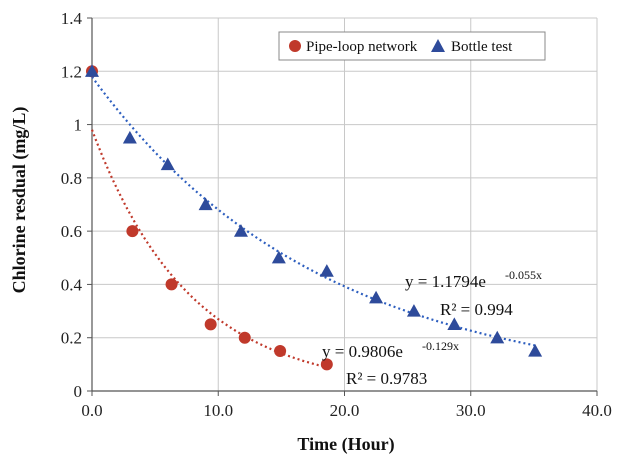 This screenshot has width=617, height=461. I want to click on y-tick-label: 0.6, so click(71, 231).